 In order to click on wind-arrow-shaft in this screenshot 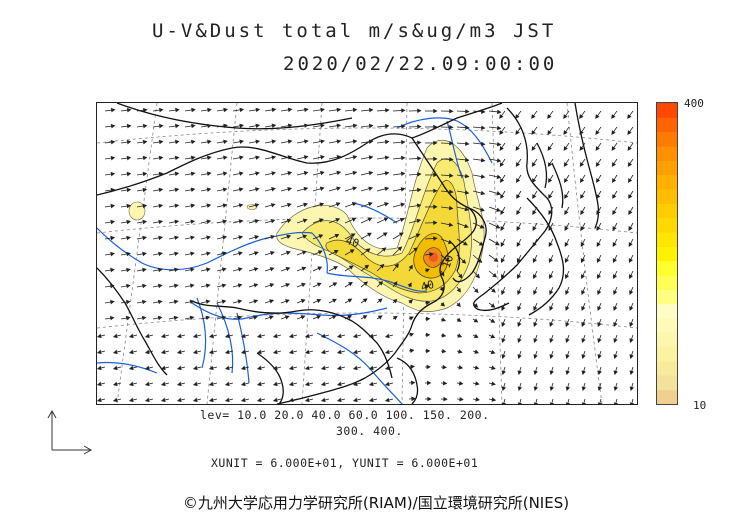, I will do `click(536, 401)`.